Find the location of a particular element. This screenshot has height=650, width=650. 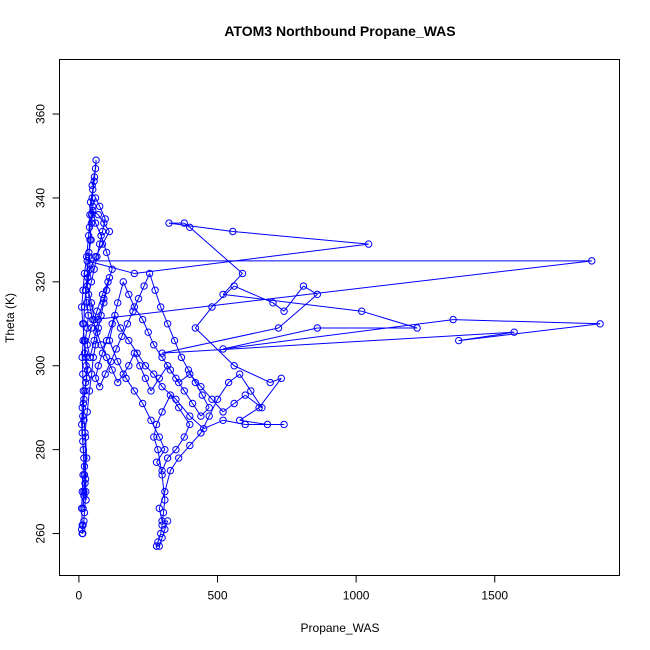

x-tick-label: 0 is located at coordinates (79, 596).